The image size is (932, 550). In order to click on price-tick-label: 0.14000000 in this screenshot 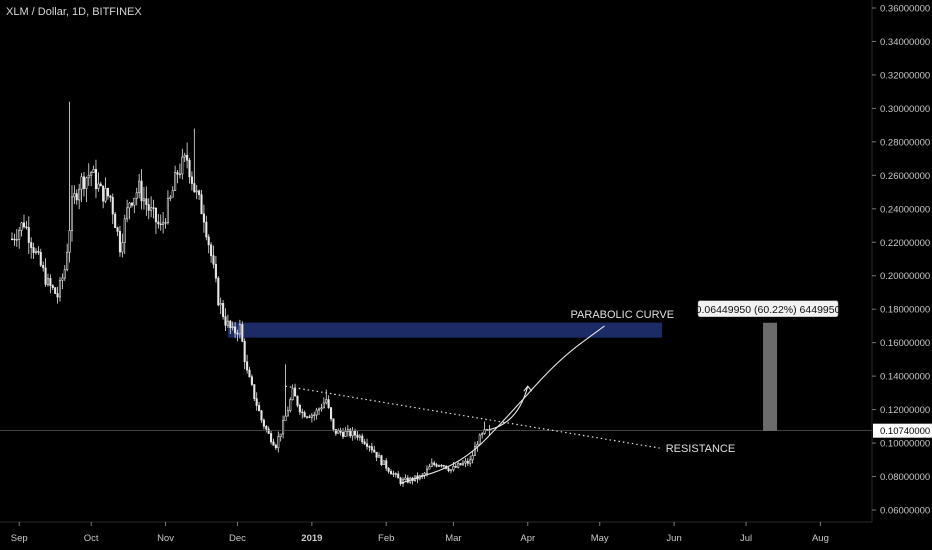, I will do `click(905, 377)`.